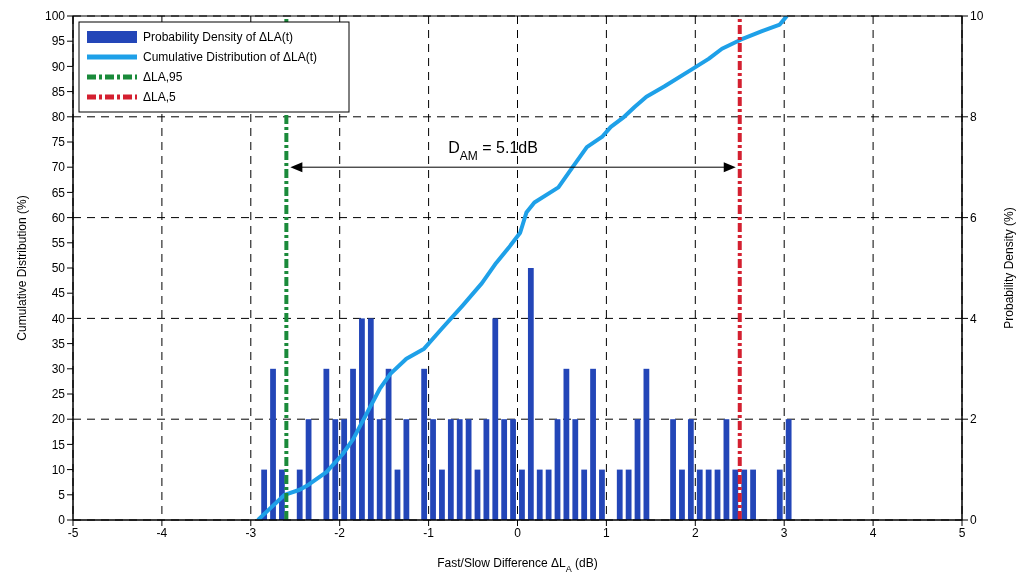 This screenshot has width=1035, height=583. I want to click on y-tick-label: 75, so click(58, 142).